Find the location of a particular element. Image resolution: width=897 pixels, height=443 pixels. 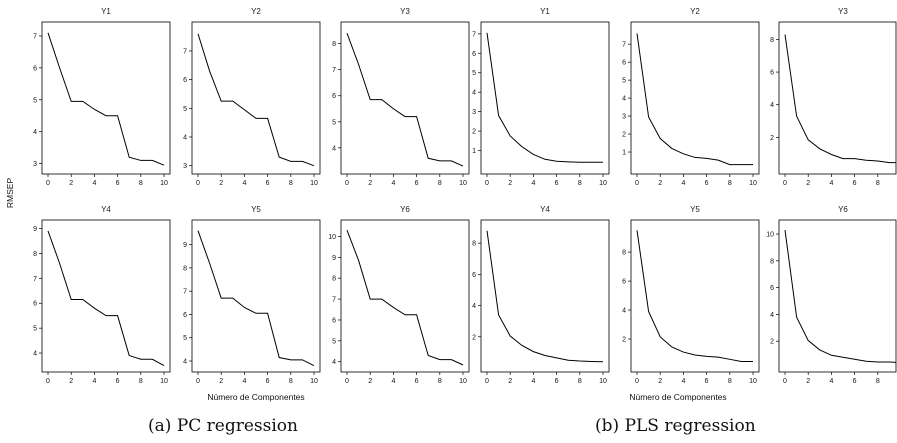

panel-b-y6: Y6 0 2 4 6 8 2 4 6 8 10 is located at coordinates (831, 295).